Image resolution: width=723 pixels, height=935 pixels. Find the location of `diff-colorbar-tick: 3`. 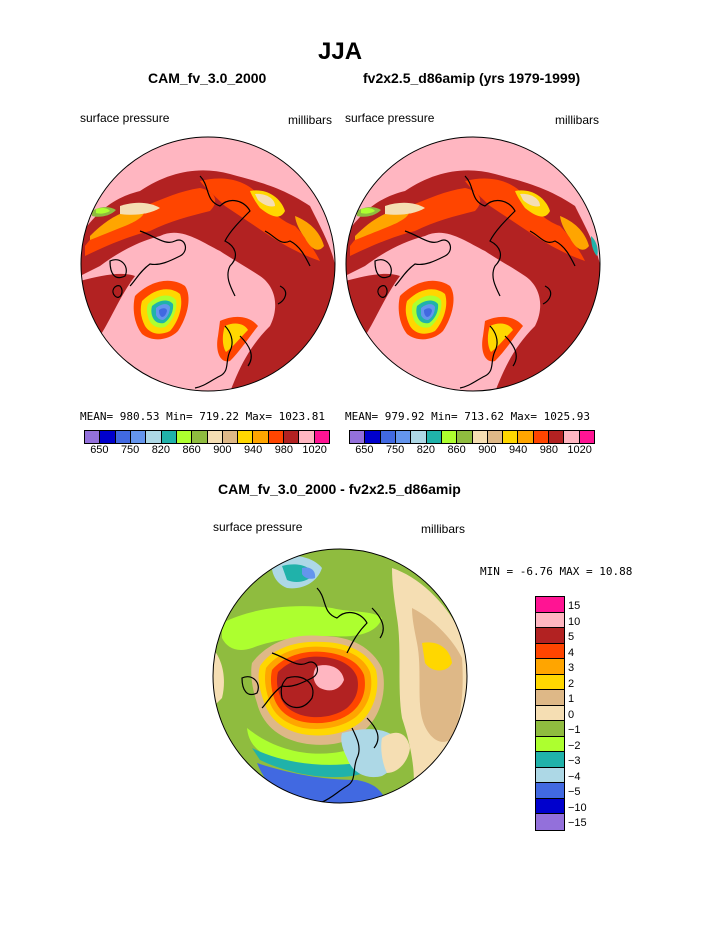

diff-colorbar-tick: 3 is located at coordinates (571, 668).